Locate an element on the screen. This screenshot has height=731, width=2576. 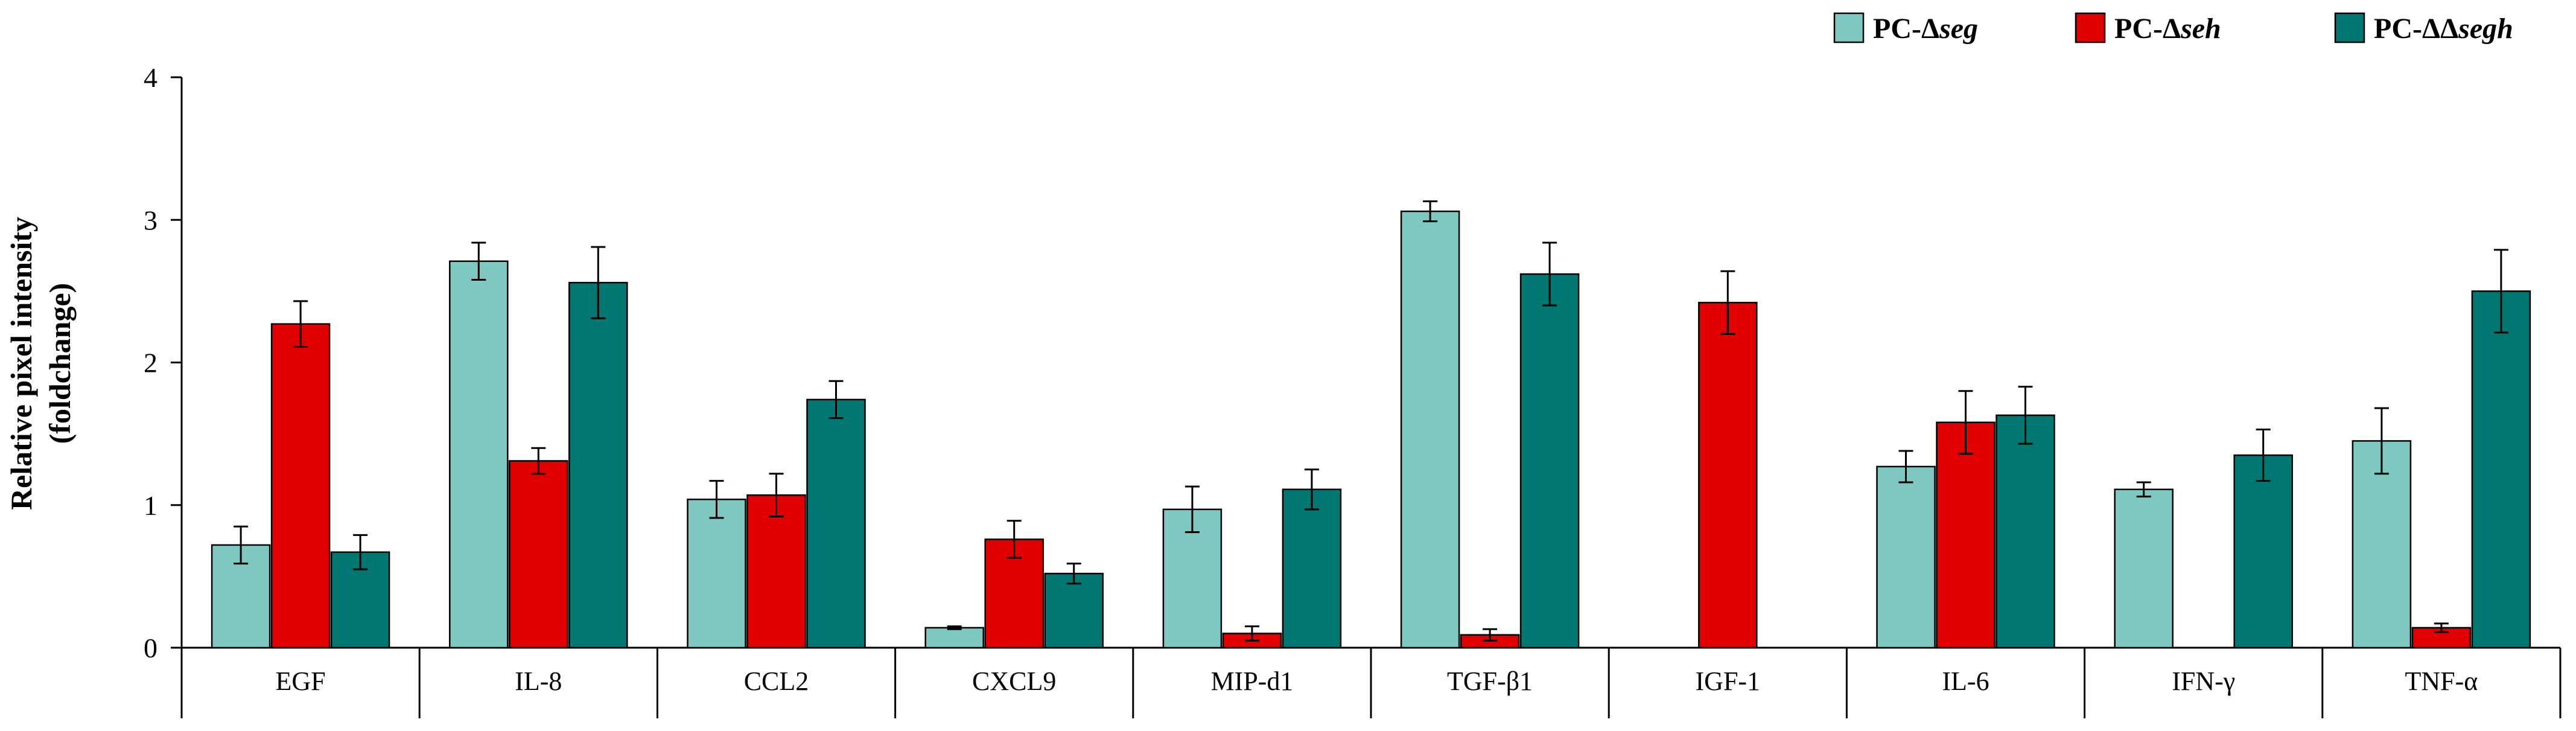
legend-label: PC-Δseh is located at coordinates (2167, 29).